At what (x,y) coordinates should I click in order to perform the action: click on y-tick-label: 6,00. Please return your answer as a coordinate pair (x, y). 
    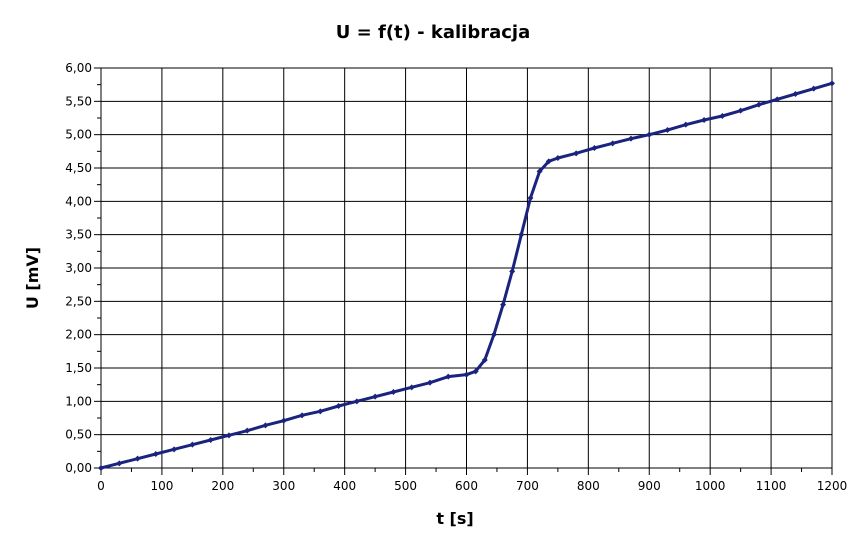
    Looking at the image, I should click on (78, 68).